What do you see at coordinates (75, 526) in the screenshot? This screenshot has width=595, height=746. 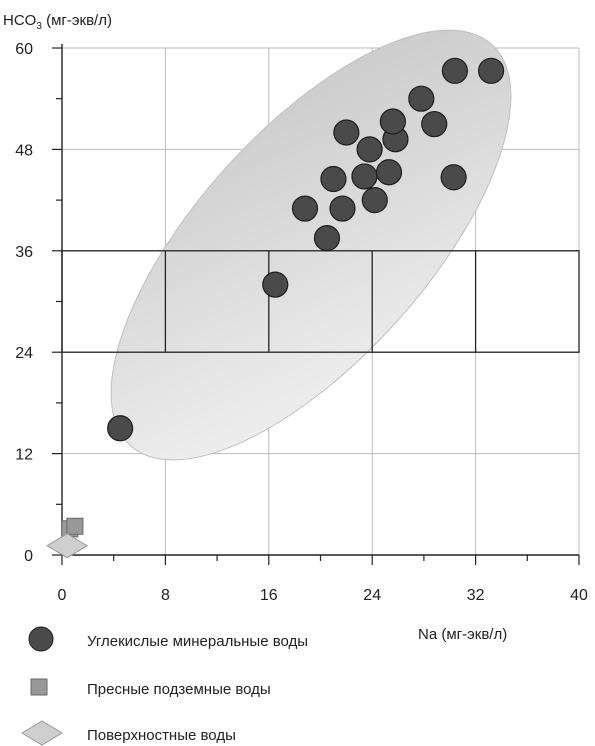 I see `point-fresh-groundwater` at bounding box center [75, 526].